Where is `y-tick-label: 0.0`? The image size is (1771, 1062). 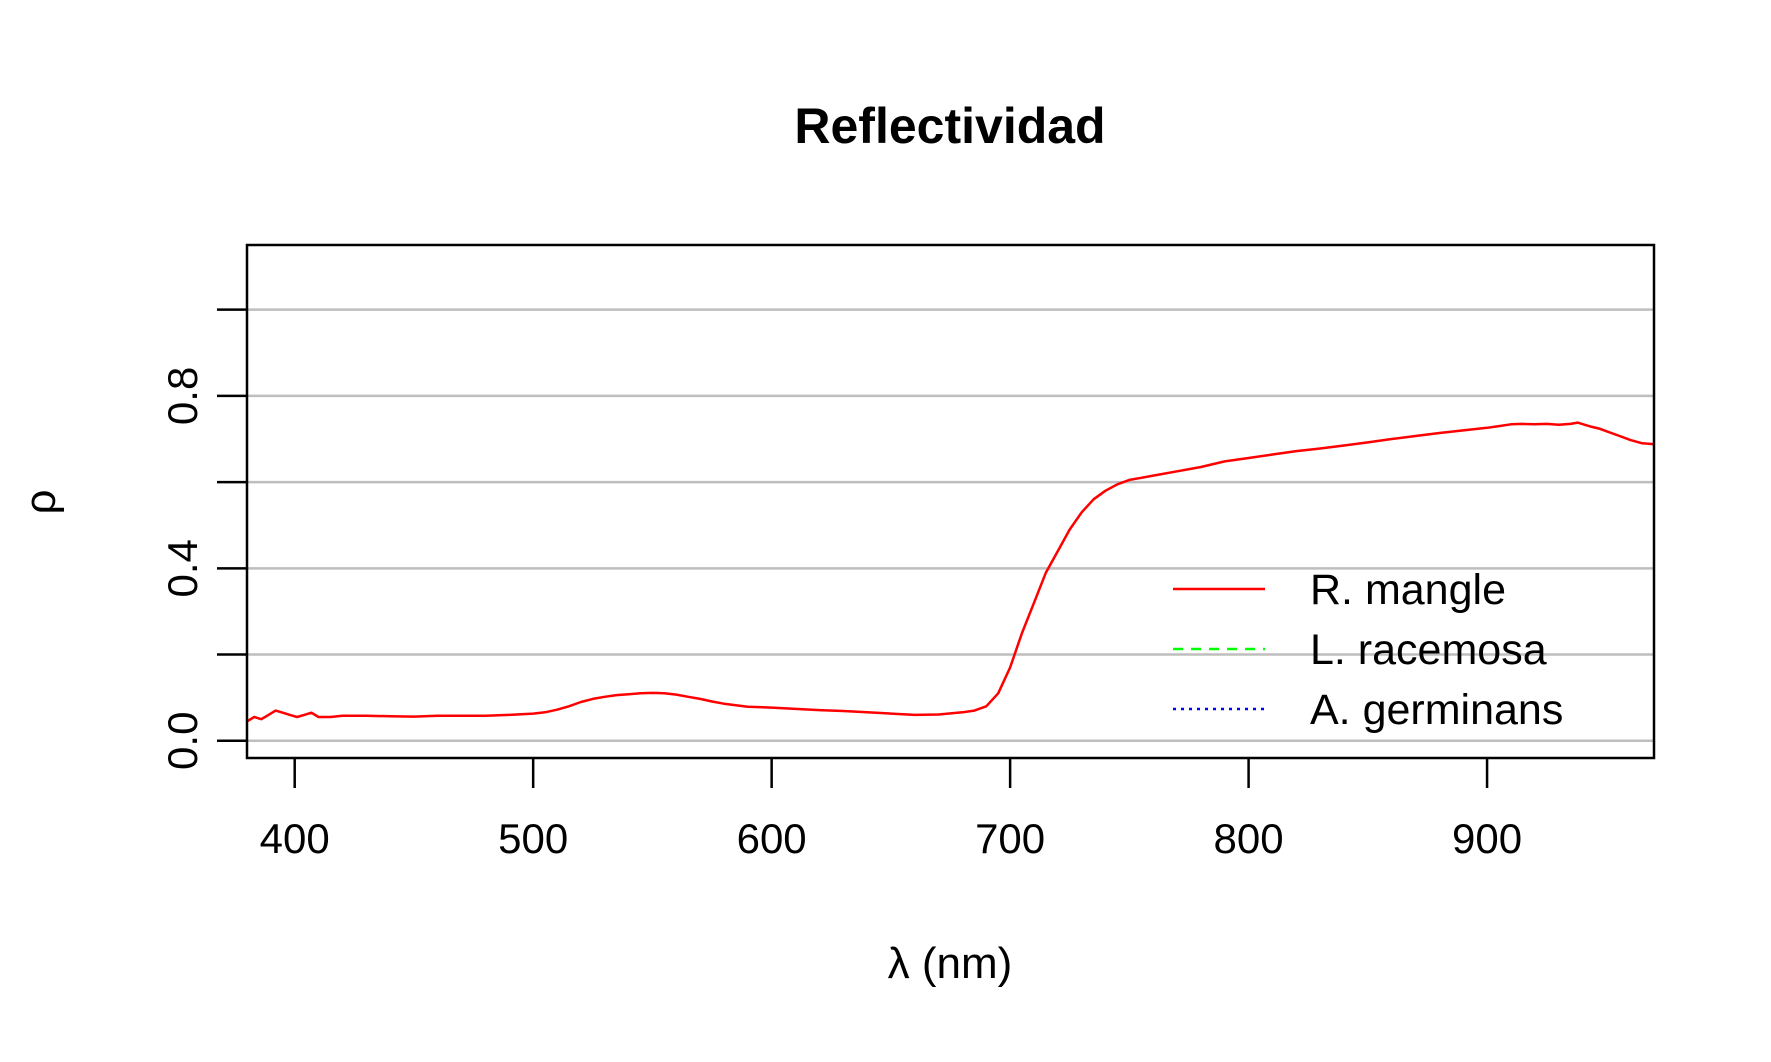 y-tick-label: 0.0 is located at coordinates (182, 741).